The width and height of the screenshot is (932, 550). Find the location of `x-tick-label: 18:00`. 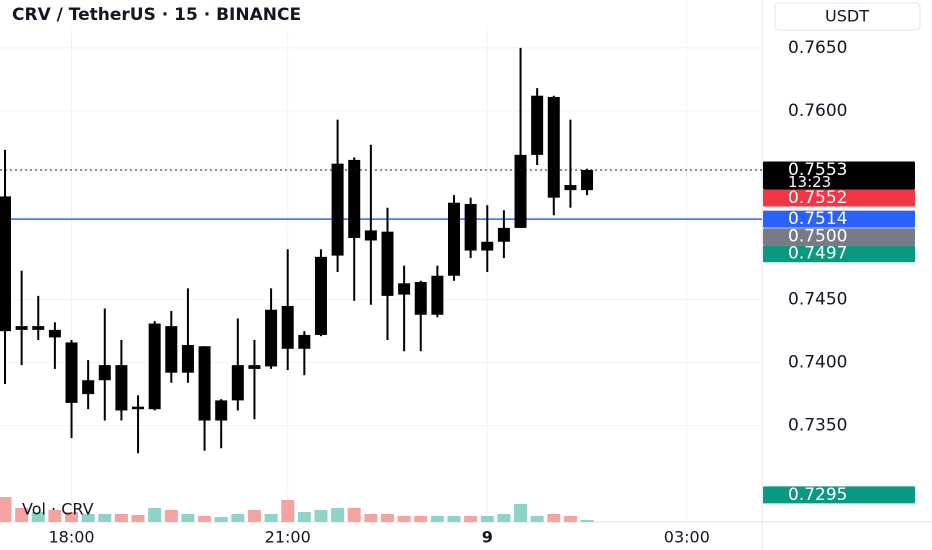

x-tick-label: 18:00 is located at coordinates (71, 537).